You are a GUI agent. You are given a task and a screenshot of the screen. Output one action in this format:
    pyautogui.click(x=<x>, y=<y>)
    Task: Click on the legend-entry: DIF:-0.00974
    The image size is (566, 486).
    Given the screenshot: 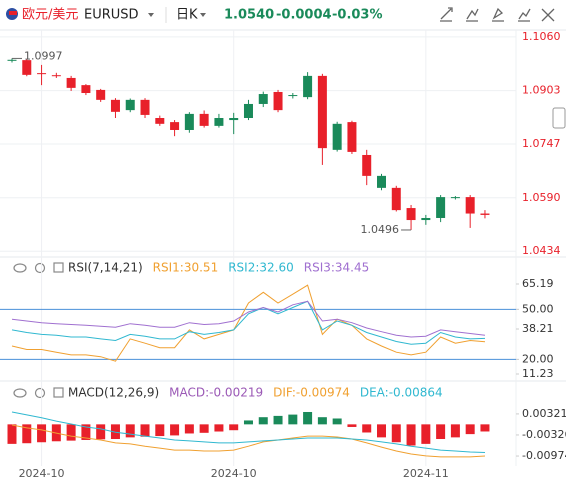 What is the action you would take?
    pyautogui.click(x=311, y=393)
    